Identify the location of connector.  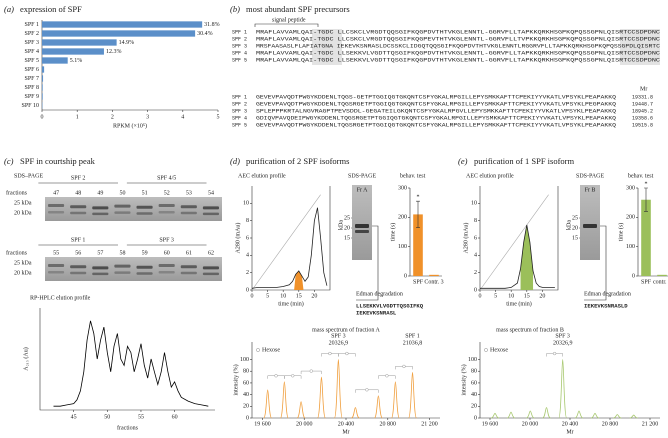
(367, 263).